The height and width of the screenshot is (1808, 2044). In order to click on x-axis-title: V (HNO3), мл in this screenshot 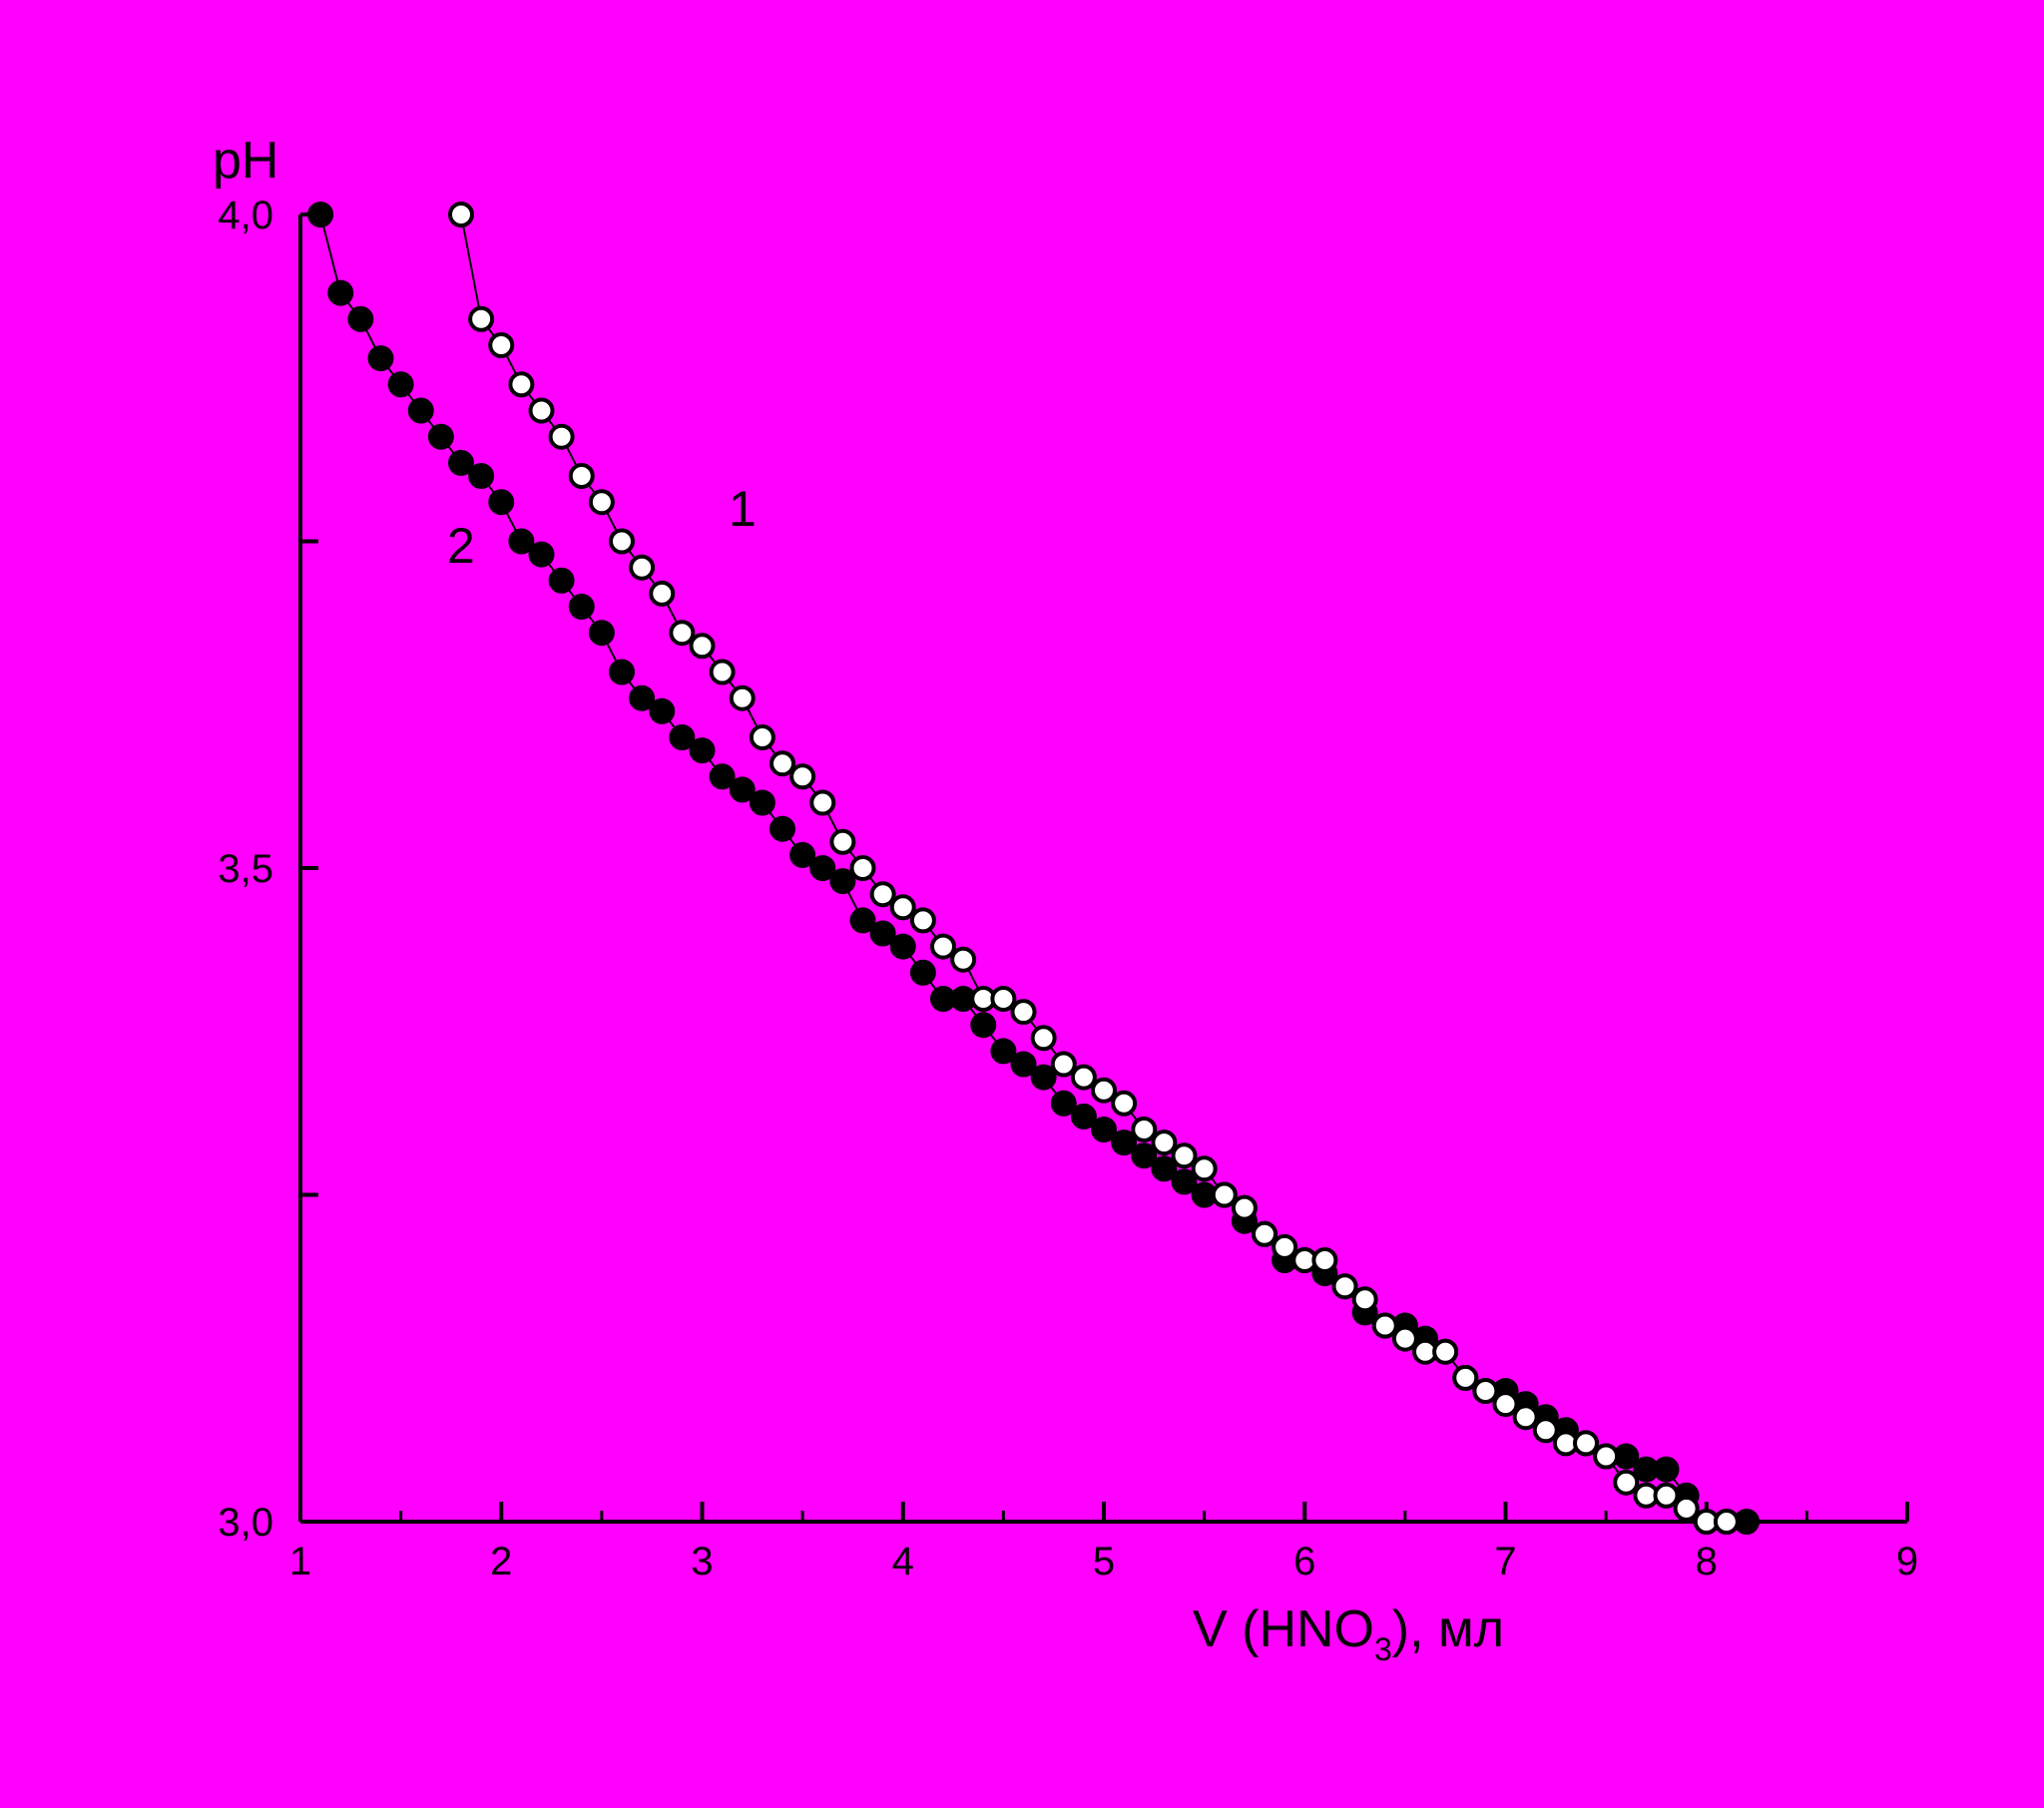, I will do `click(1348, 1633)`.